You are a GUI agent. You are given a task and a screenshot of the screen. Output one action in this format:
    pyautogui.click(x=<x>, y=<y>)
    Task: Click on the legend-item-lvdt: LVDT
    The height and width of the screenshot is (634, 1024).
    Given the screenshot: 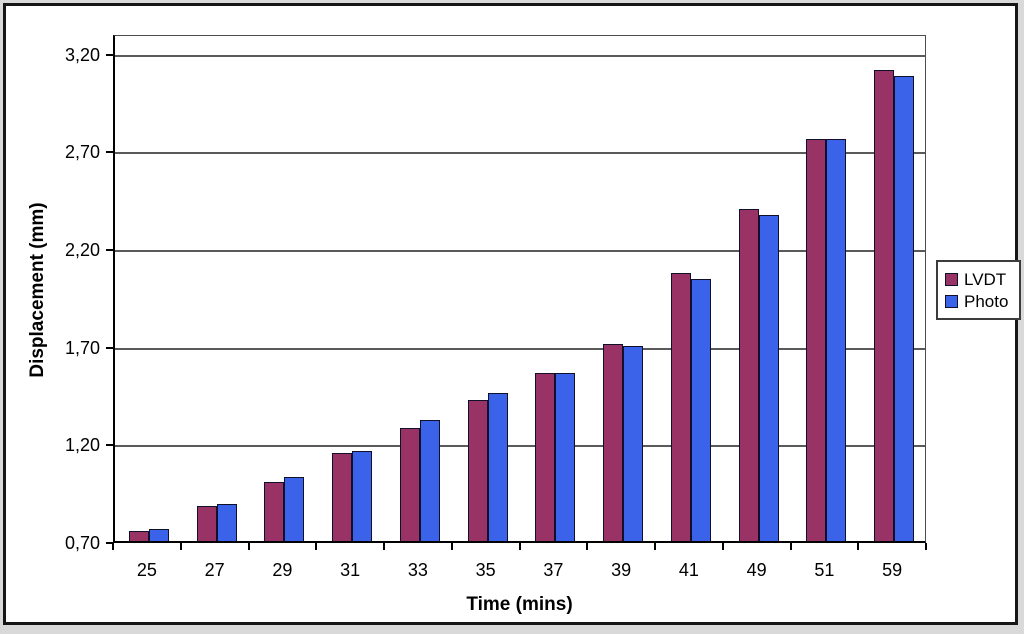 What is the action you would take?
    pyautogui.click(x=979, y=279)
    